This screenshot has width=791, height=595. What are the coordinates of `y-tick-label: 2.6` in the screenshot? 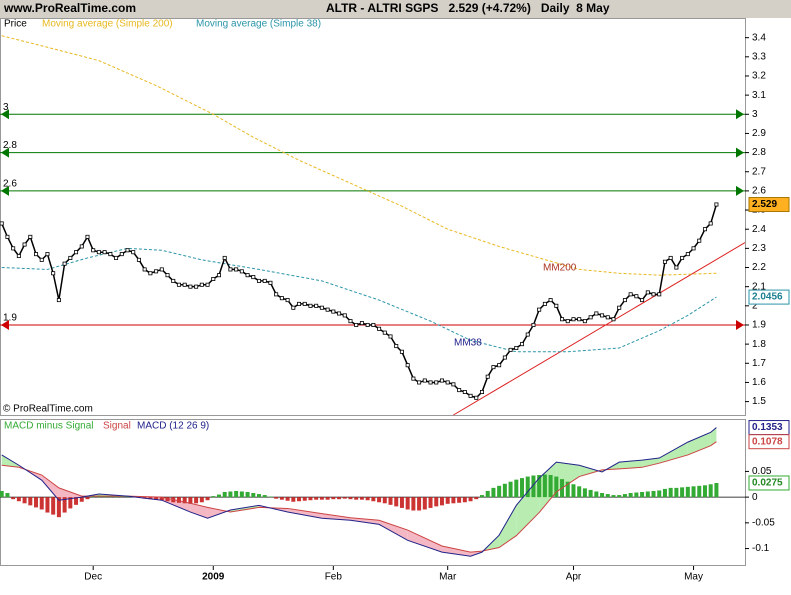 It's located at (759, 191).